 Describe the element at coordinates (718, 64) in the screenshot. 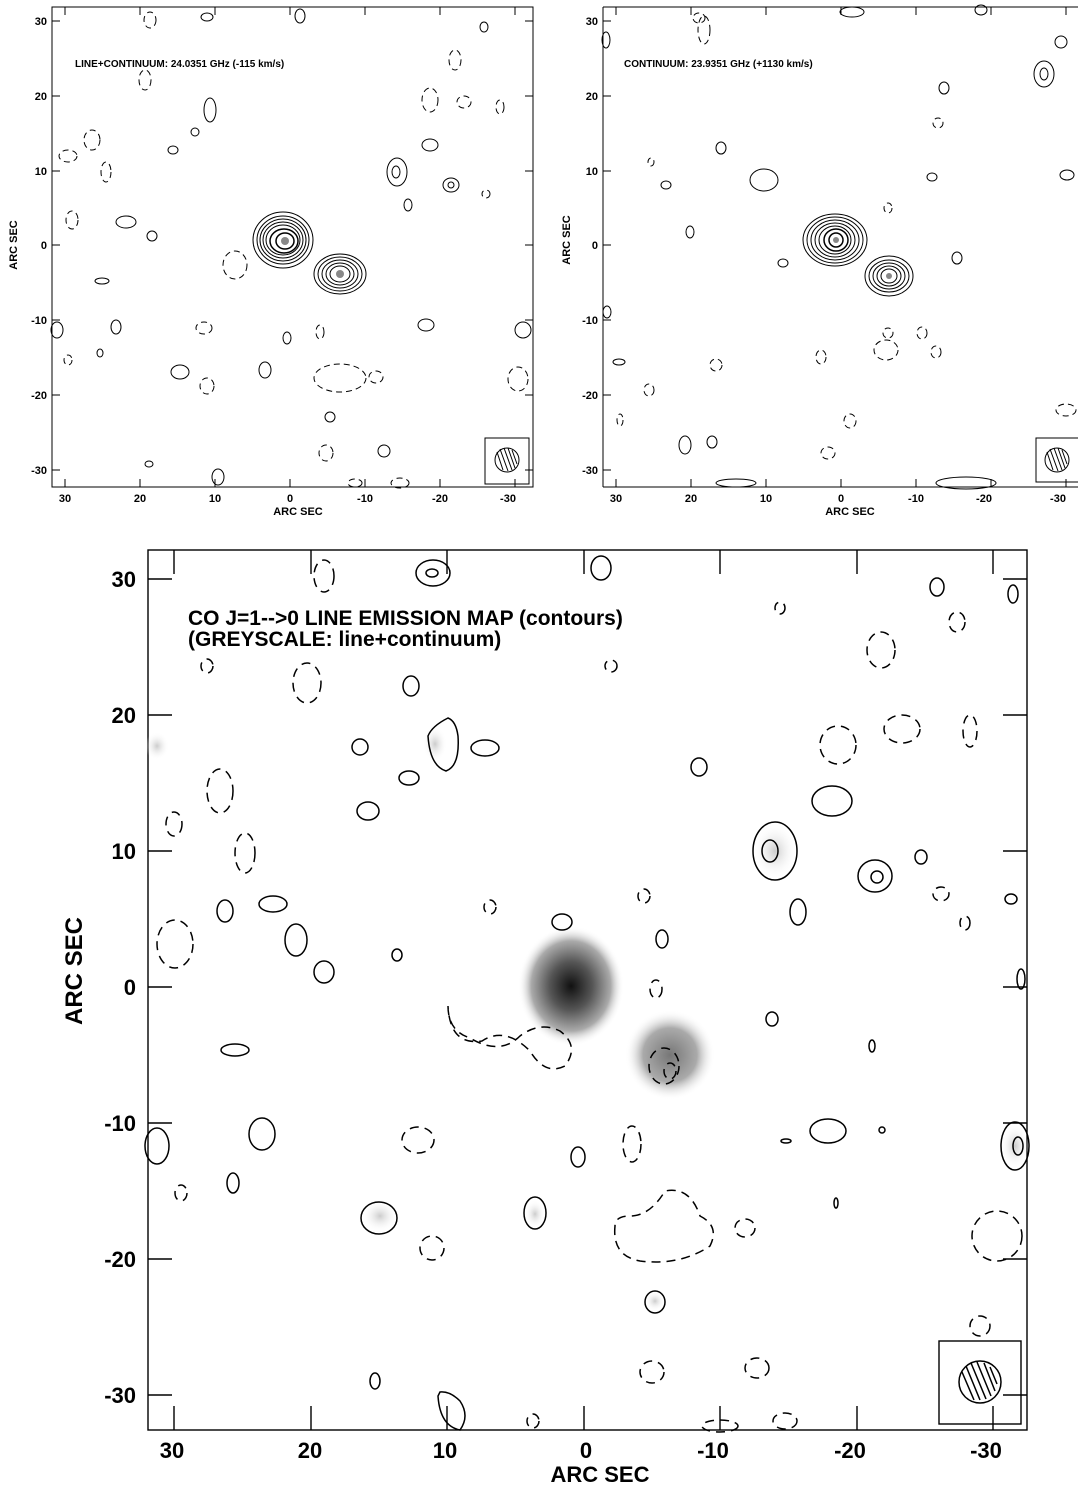

I see `panel-label: CONTINUUM: 23.9351 GHz (+1130 km/s)` at that location.